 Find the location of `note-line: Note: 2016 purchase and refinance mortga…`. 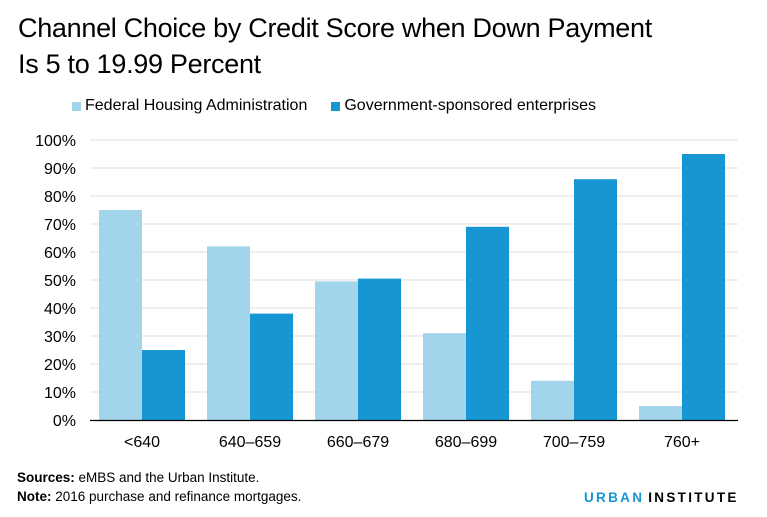

note-line: Note: 2016 purchase and refinance mortga… is located at coordinates (159, 496).